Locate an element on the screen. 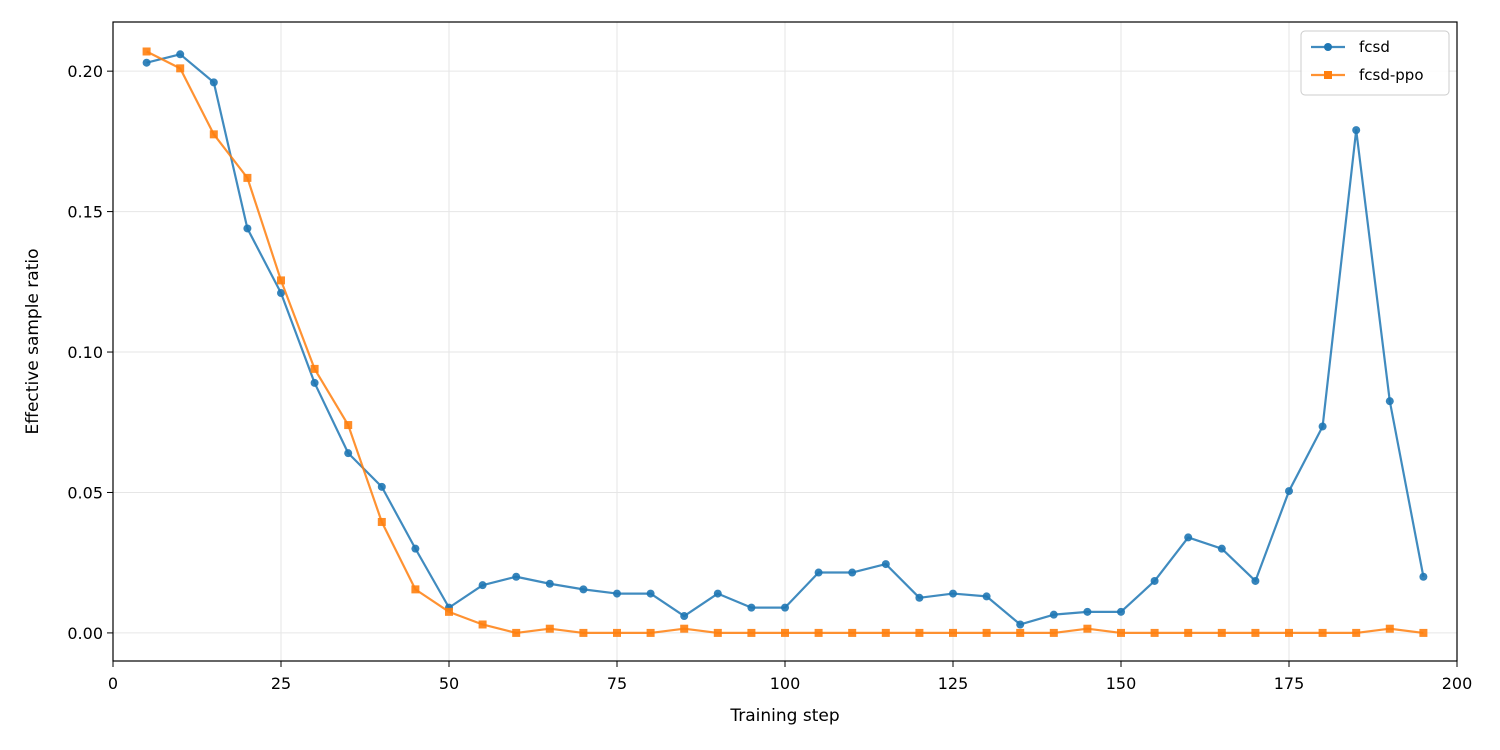 The height and width of the screenshot is (750, 1500). x-axis-label: Training step is located at coordinates (784, 716).